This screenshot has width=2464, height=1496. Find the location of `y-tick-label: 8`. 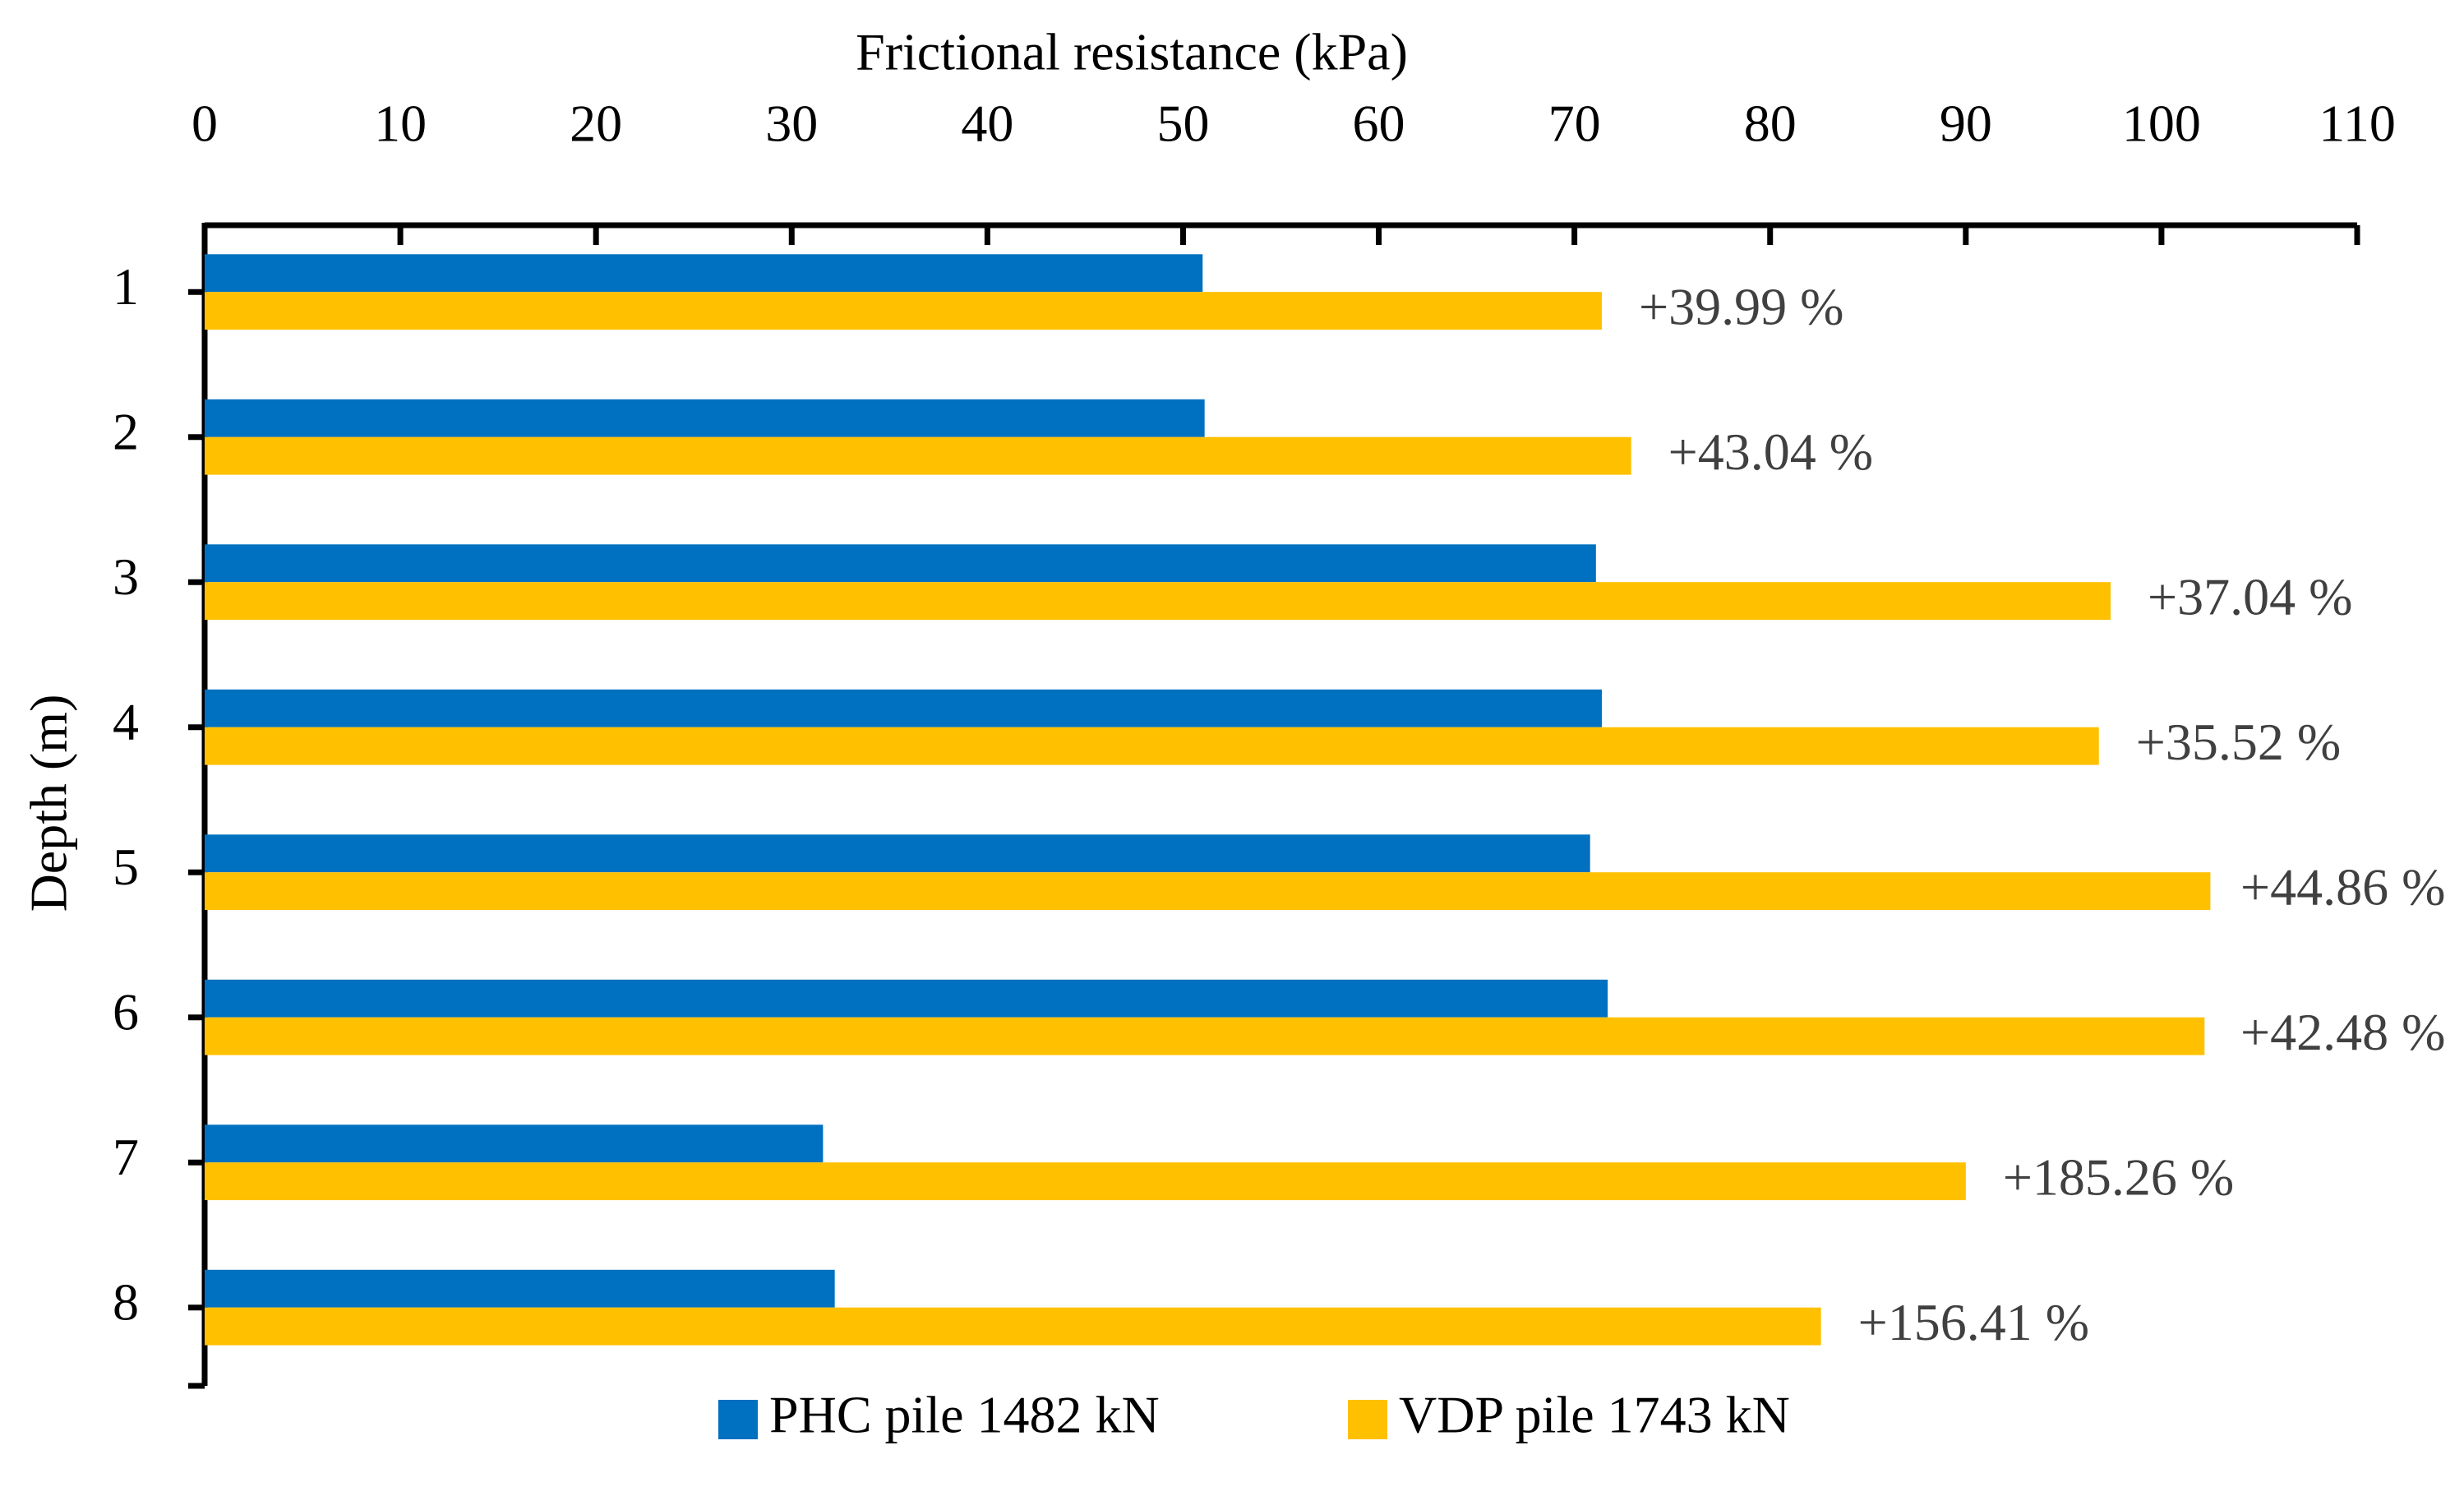

y-tick-label: 8 is located at coordinates (126, 1301).